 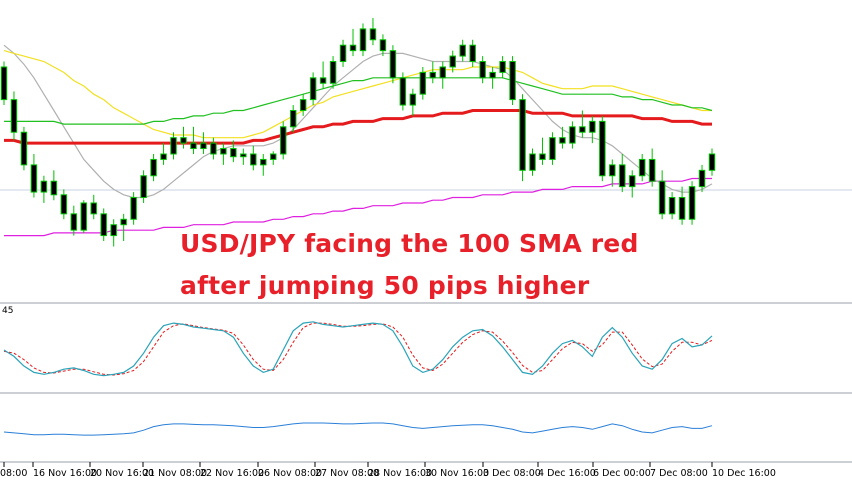 What do you see at coordinates (122, 473) in the screenshot?
I see `x-tick-label: 20 Nov 16:00` at bounding box center [122, 473].